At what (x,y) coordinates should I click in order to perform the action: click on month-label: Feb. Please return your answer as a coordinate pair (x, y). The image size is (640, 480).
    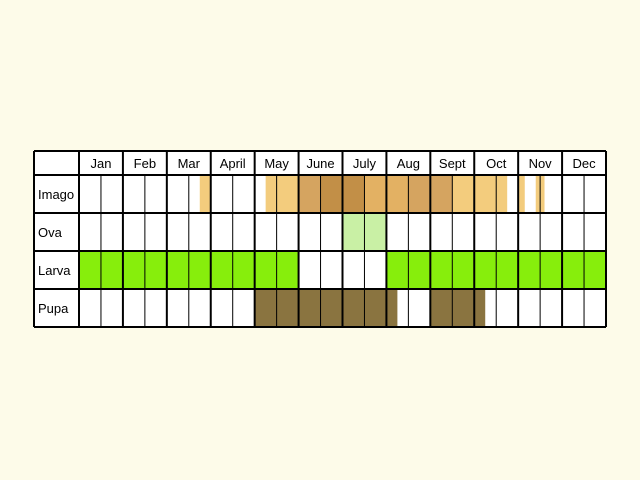
    Looking at the image, I should click on (145, 163).